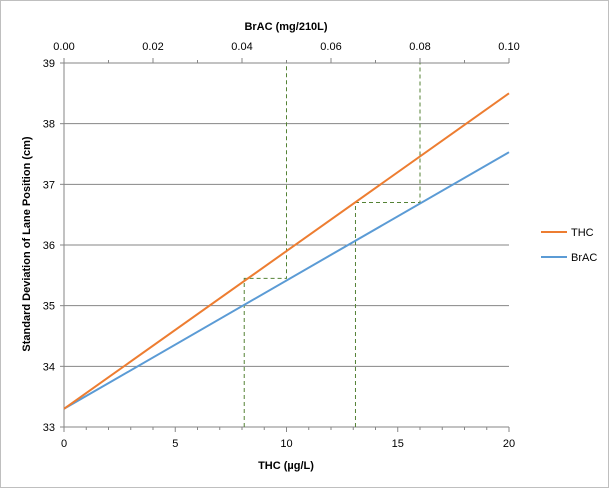 The image size is (609, 492). What do you see at coordinates (241, 47) in the screenshot?
I see `x2-tick-label: 0.04` at bounding box center [241, 47].